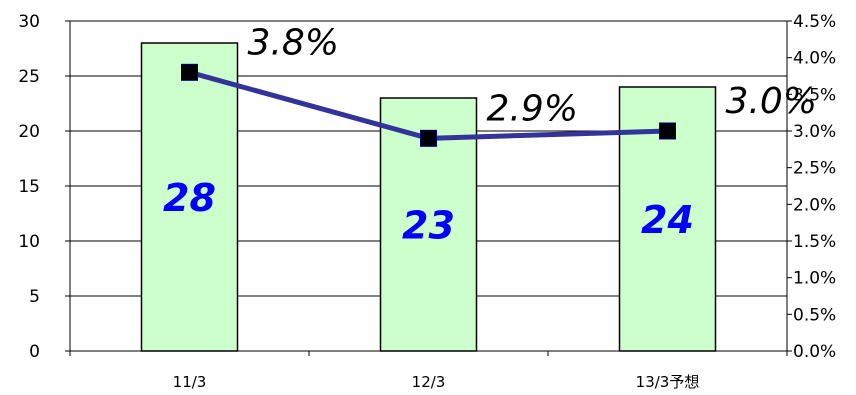 The height and width of the screenshot is (395, 856). Describe the element at coordinates (190, 382) in the screenshot. I see `category-label: 11/3` at that location.